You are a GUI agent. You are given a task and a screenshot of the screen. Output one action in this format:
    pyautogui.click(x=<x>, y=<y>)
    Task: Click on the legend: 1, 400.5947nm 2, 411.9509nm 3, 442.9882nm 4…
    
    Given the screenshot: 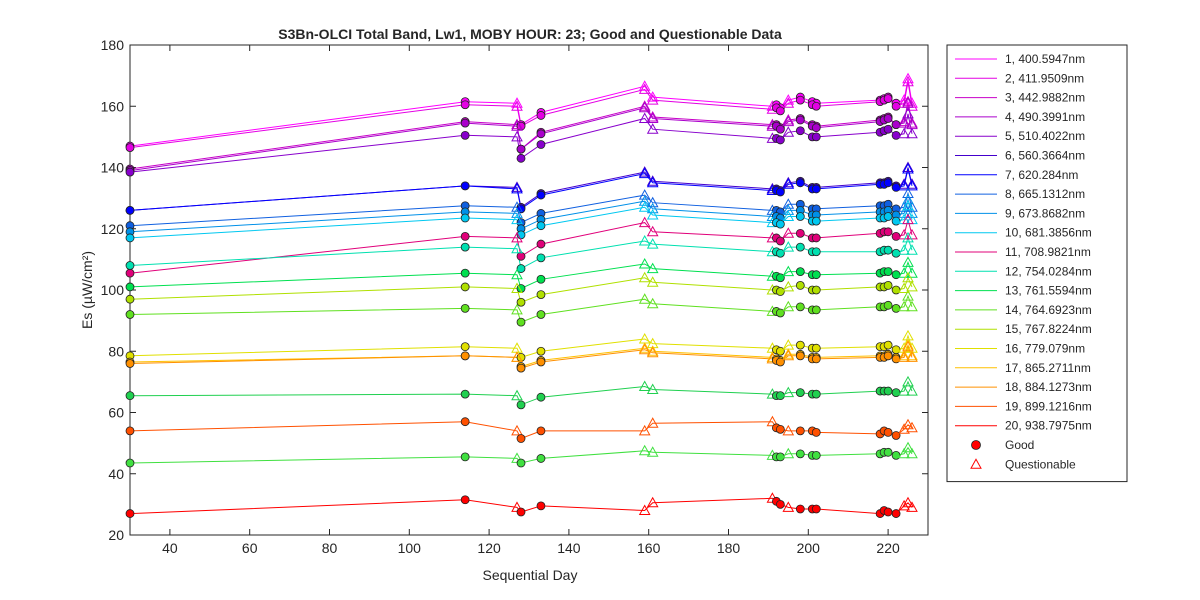 What is the action you would take?
    pyautogui.click(x=1037, y=263)
    